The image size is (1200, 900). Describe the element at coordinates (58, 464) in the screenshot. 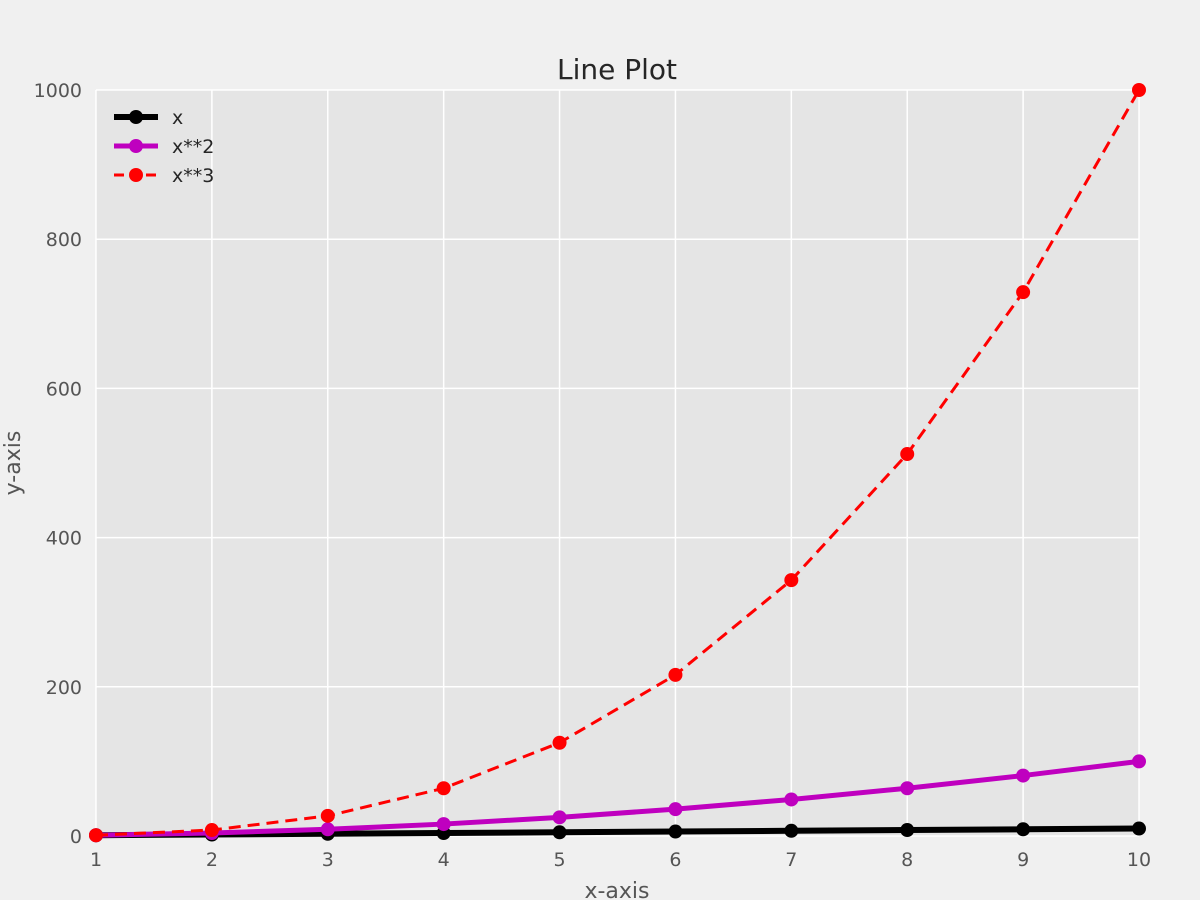

I see `y-tick-labels: 0 200 400 600 800 1000` at that location.